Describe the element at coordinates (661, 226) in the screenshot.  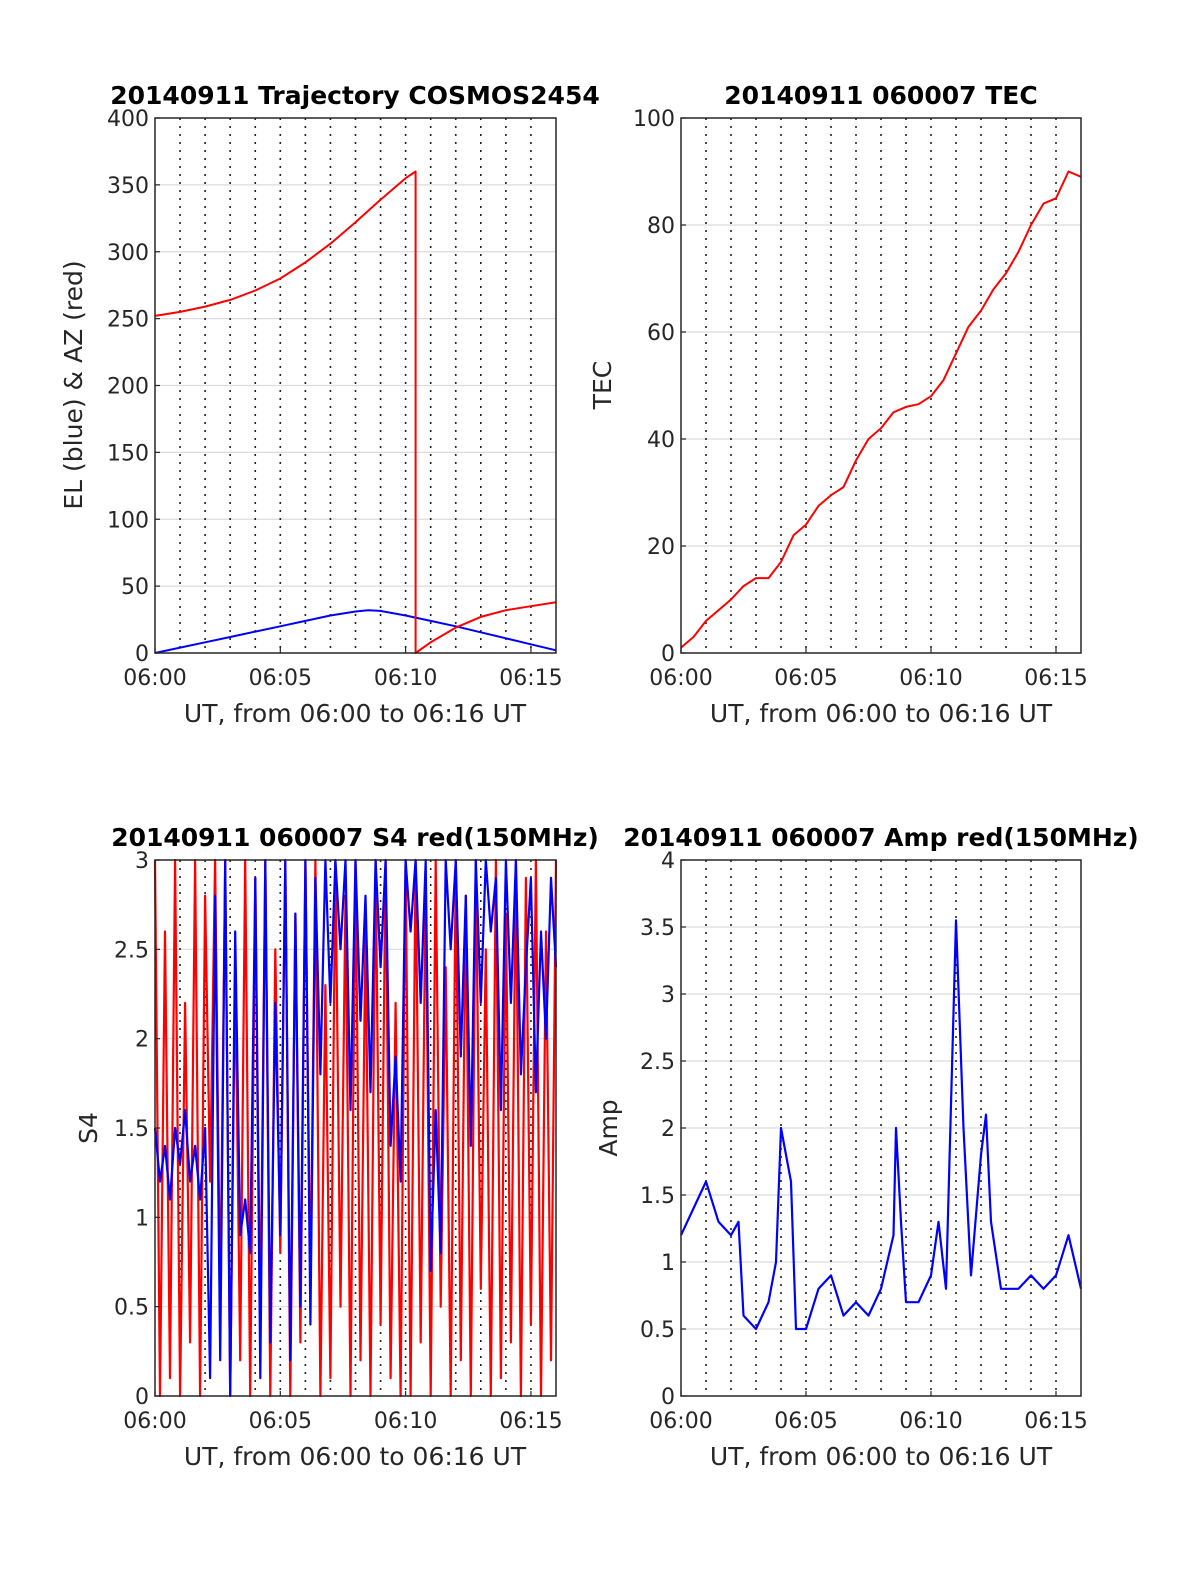
I see `y-tick-label: 80` at that location.